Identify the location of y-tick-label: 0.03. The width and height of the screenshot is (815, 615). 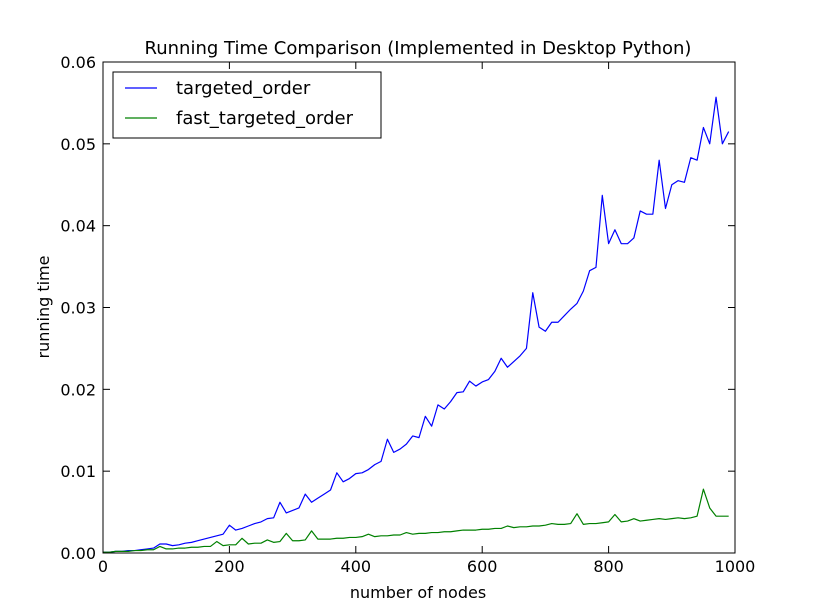
(78, 308).